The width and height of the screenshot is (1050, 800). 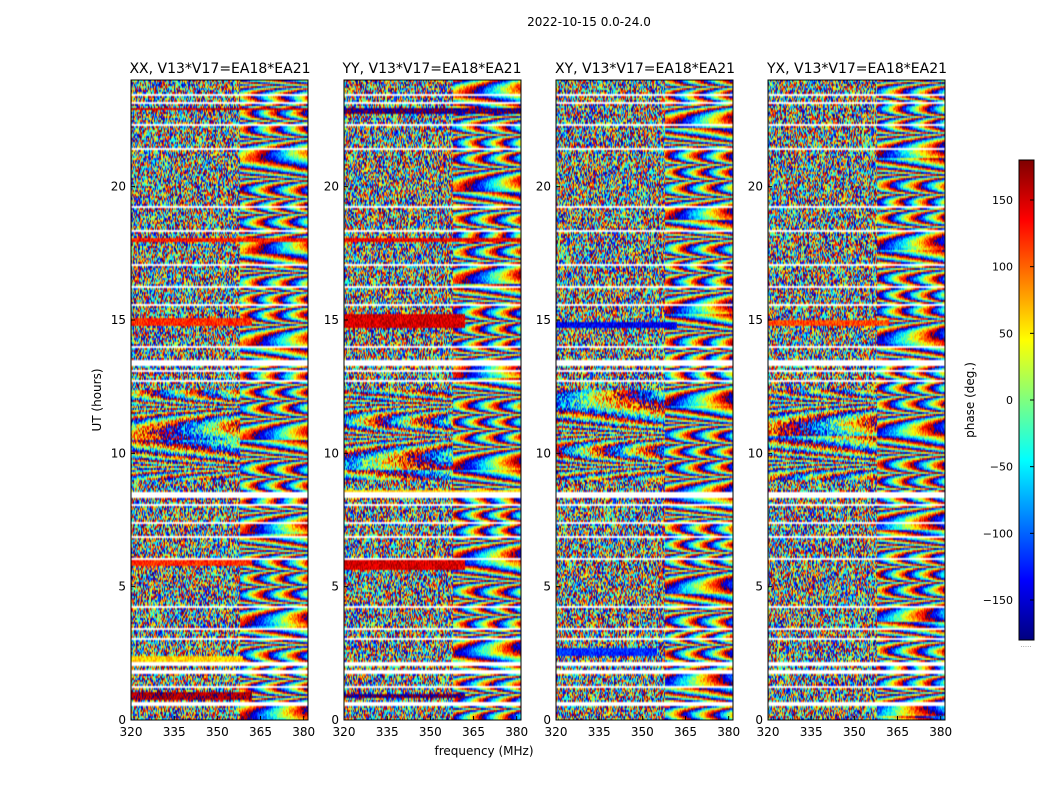 What do you see at coordinates (97, 399) in the screenshot?
I see `y-axis-label: UT (hours)` at bounding box center [97, 399].